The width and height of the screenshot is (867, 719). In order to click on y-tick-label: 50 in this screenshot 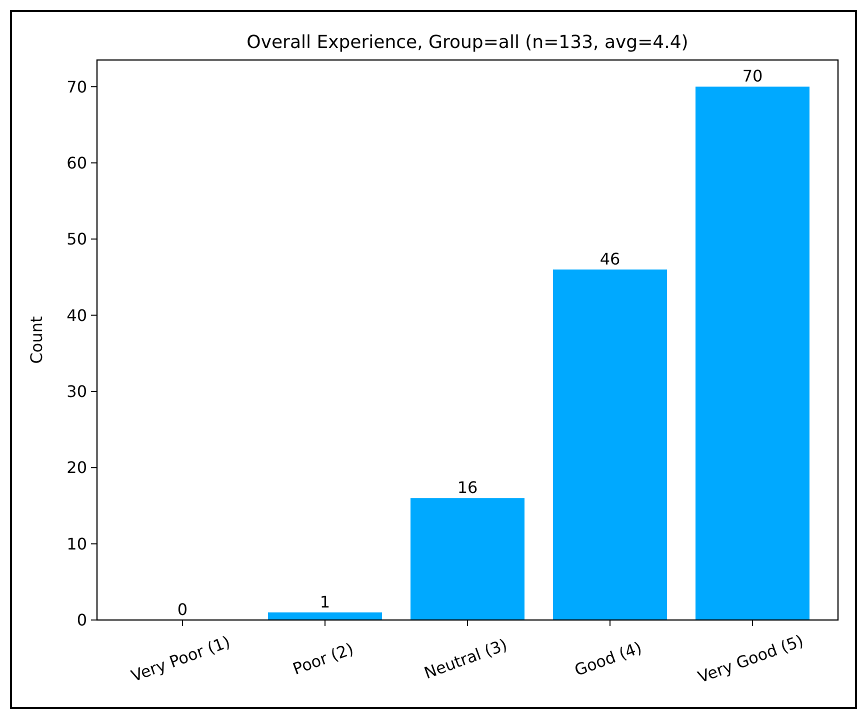, I will do `click(76, 239)`.